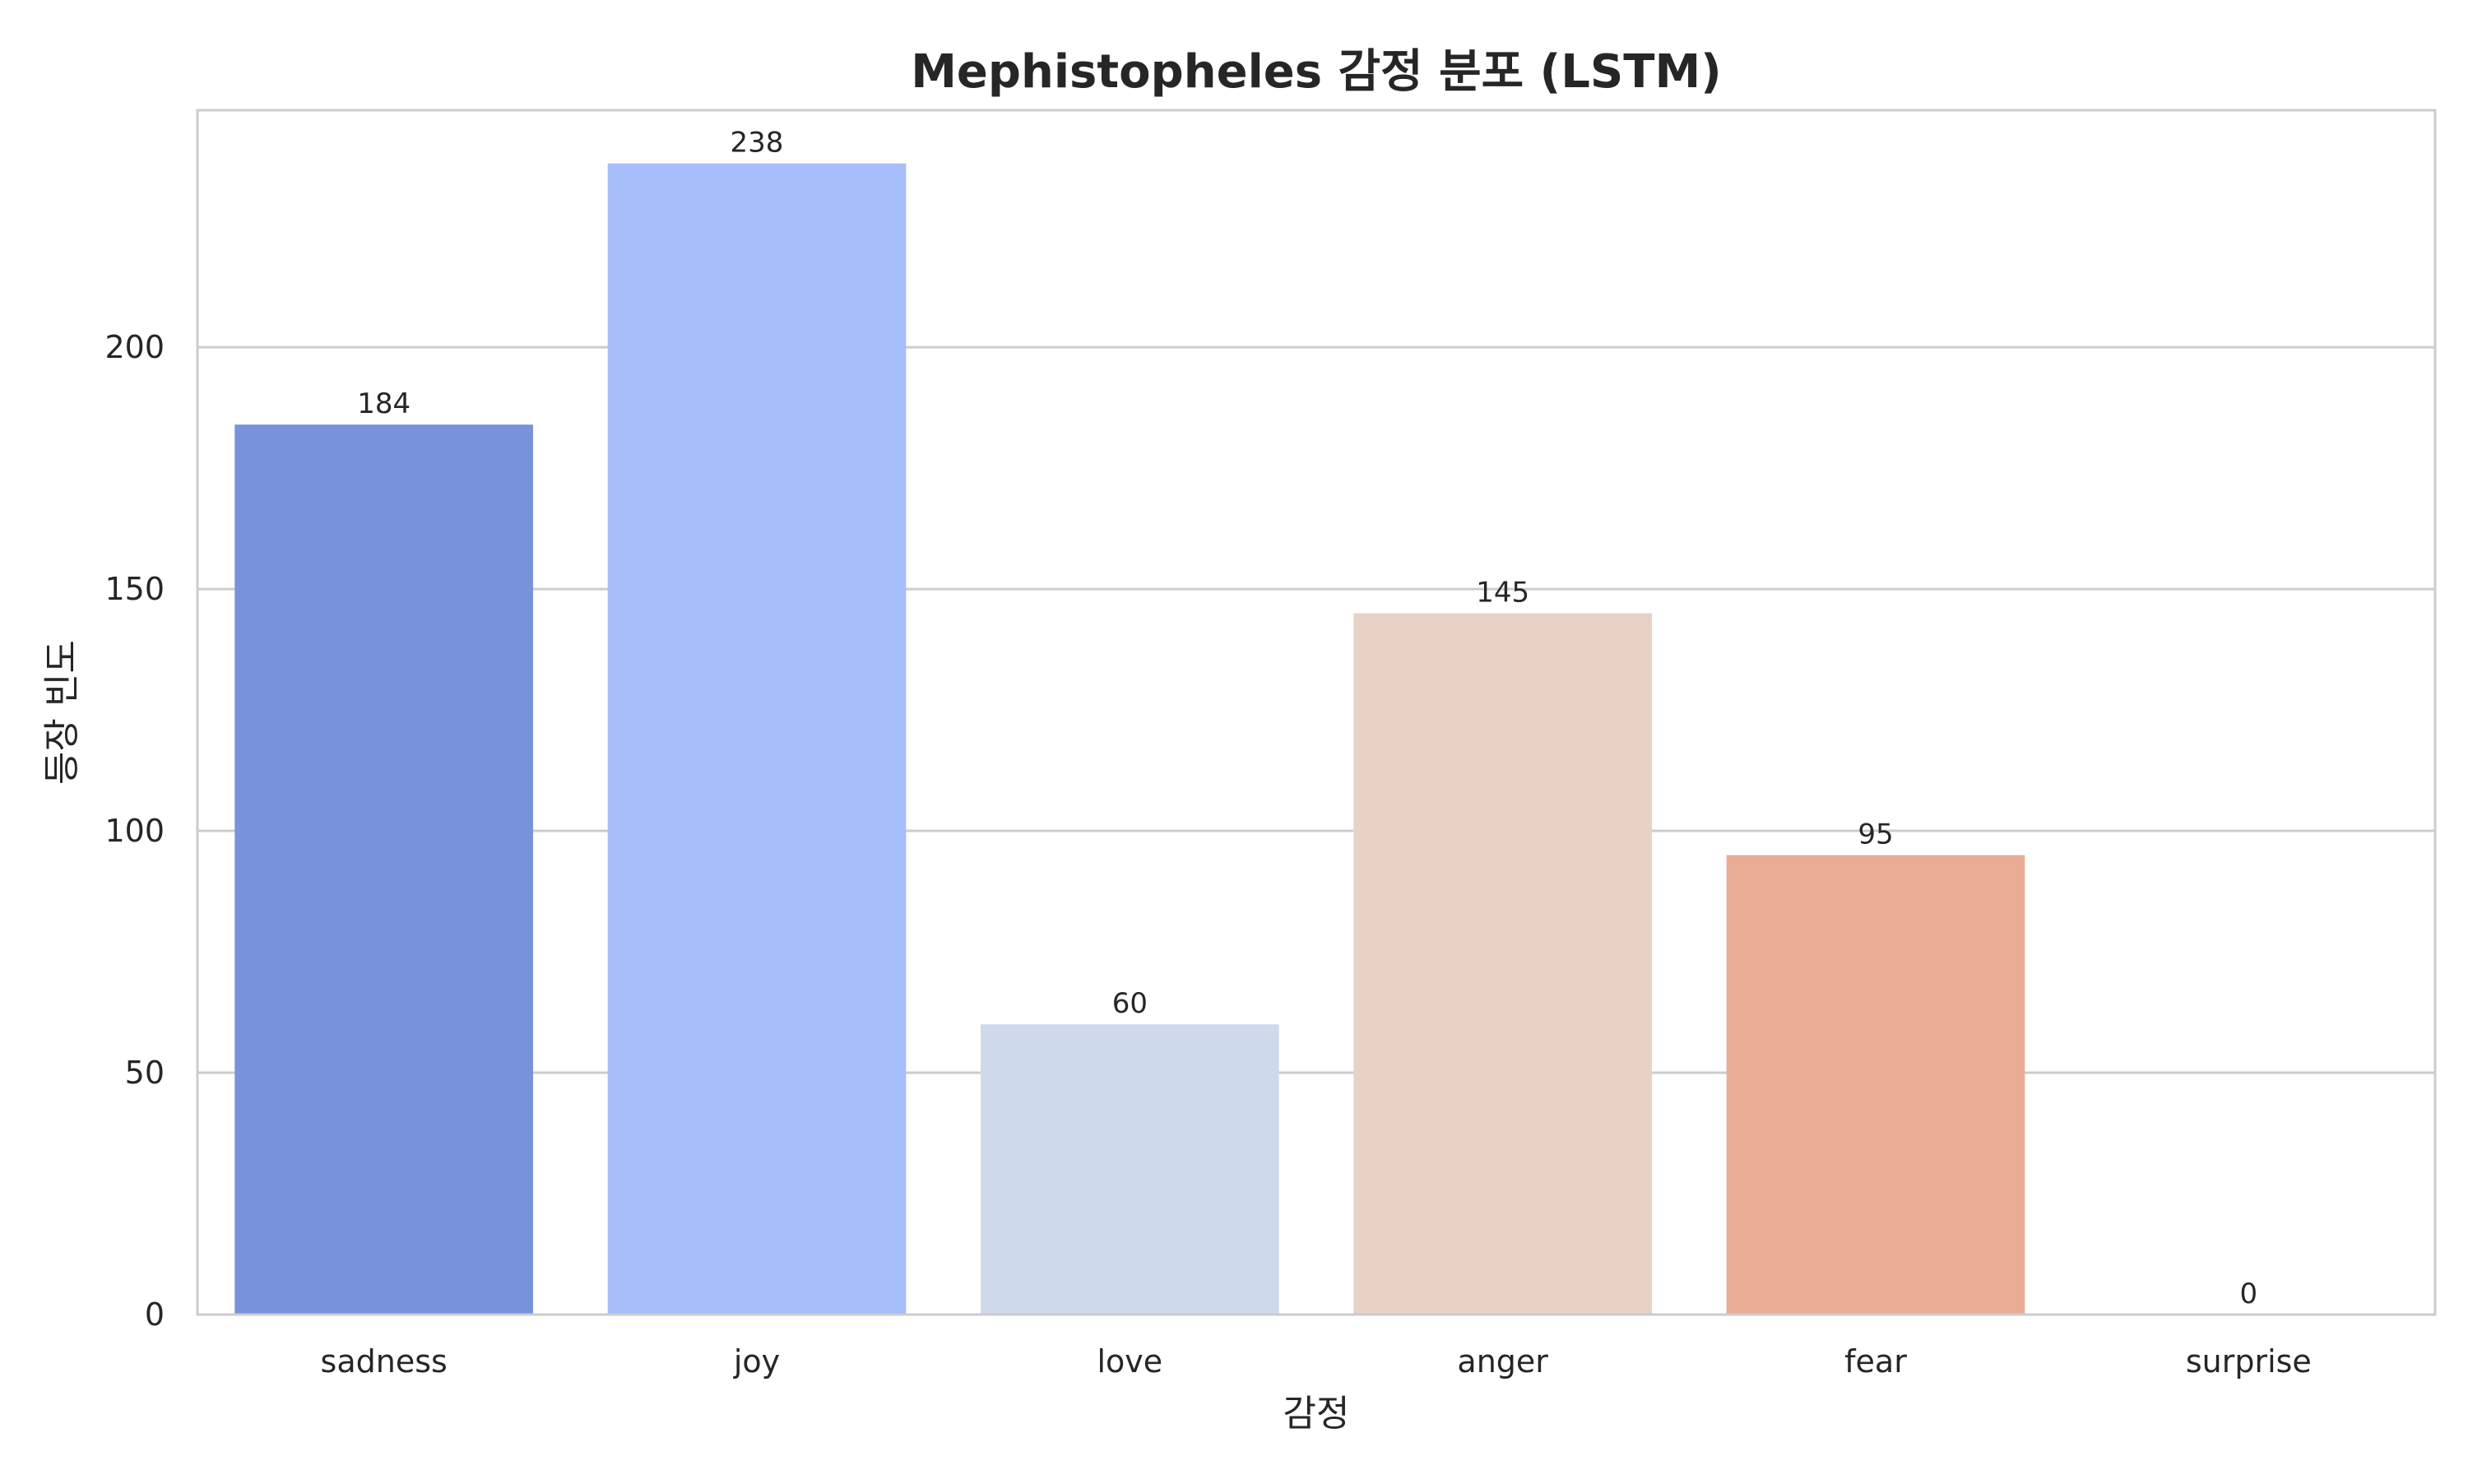 The image size is (2468, 1484). What do you see at coordinates (1316, 1361) in the screenshot?
I see `x-tick-labels: sadness joy love anger fear surprise` at bounding box center [1316, 1361].